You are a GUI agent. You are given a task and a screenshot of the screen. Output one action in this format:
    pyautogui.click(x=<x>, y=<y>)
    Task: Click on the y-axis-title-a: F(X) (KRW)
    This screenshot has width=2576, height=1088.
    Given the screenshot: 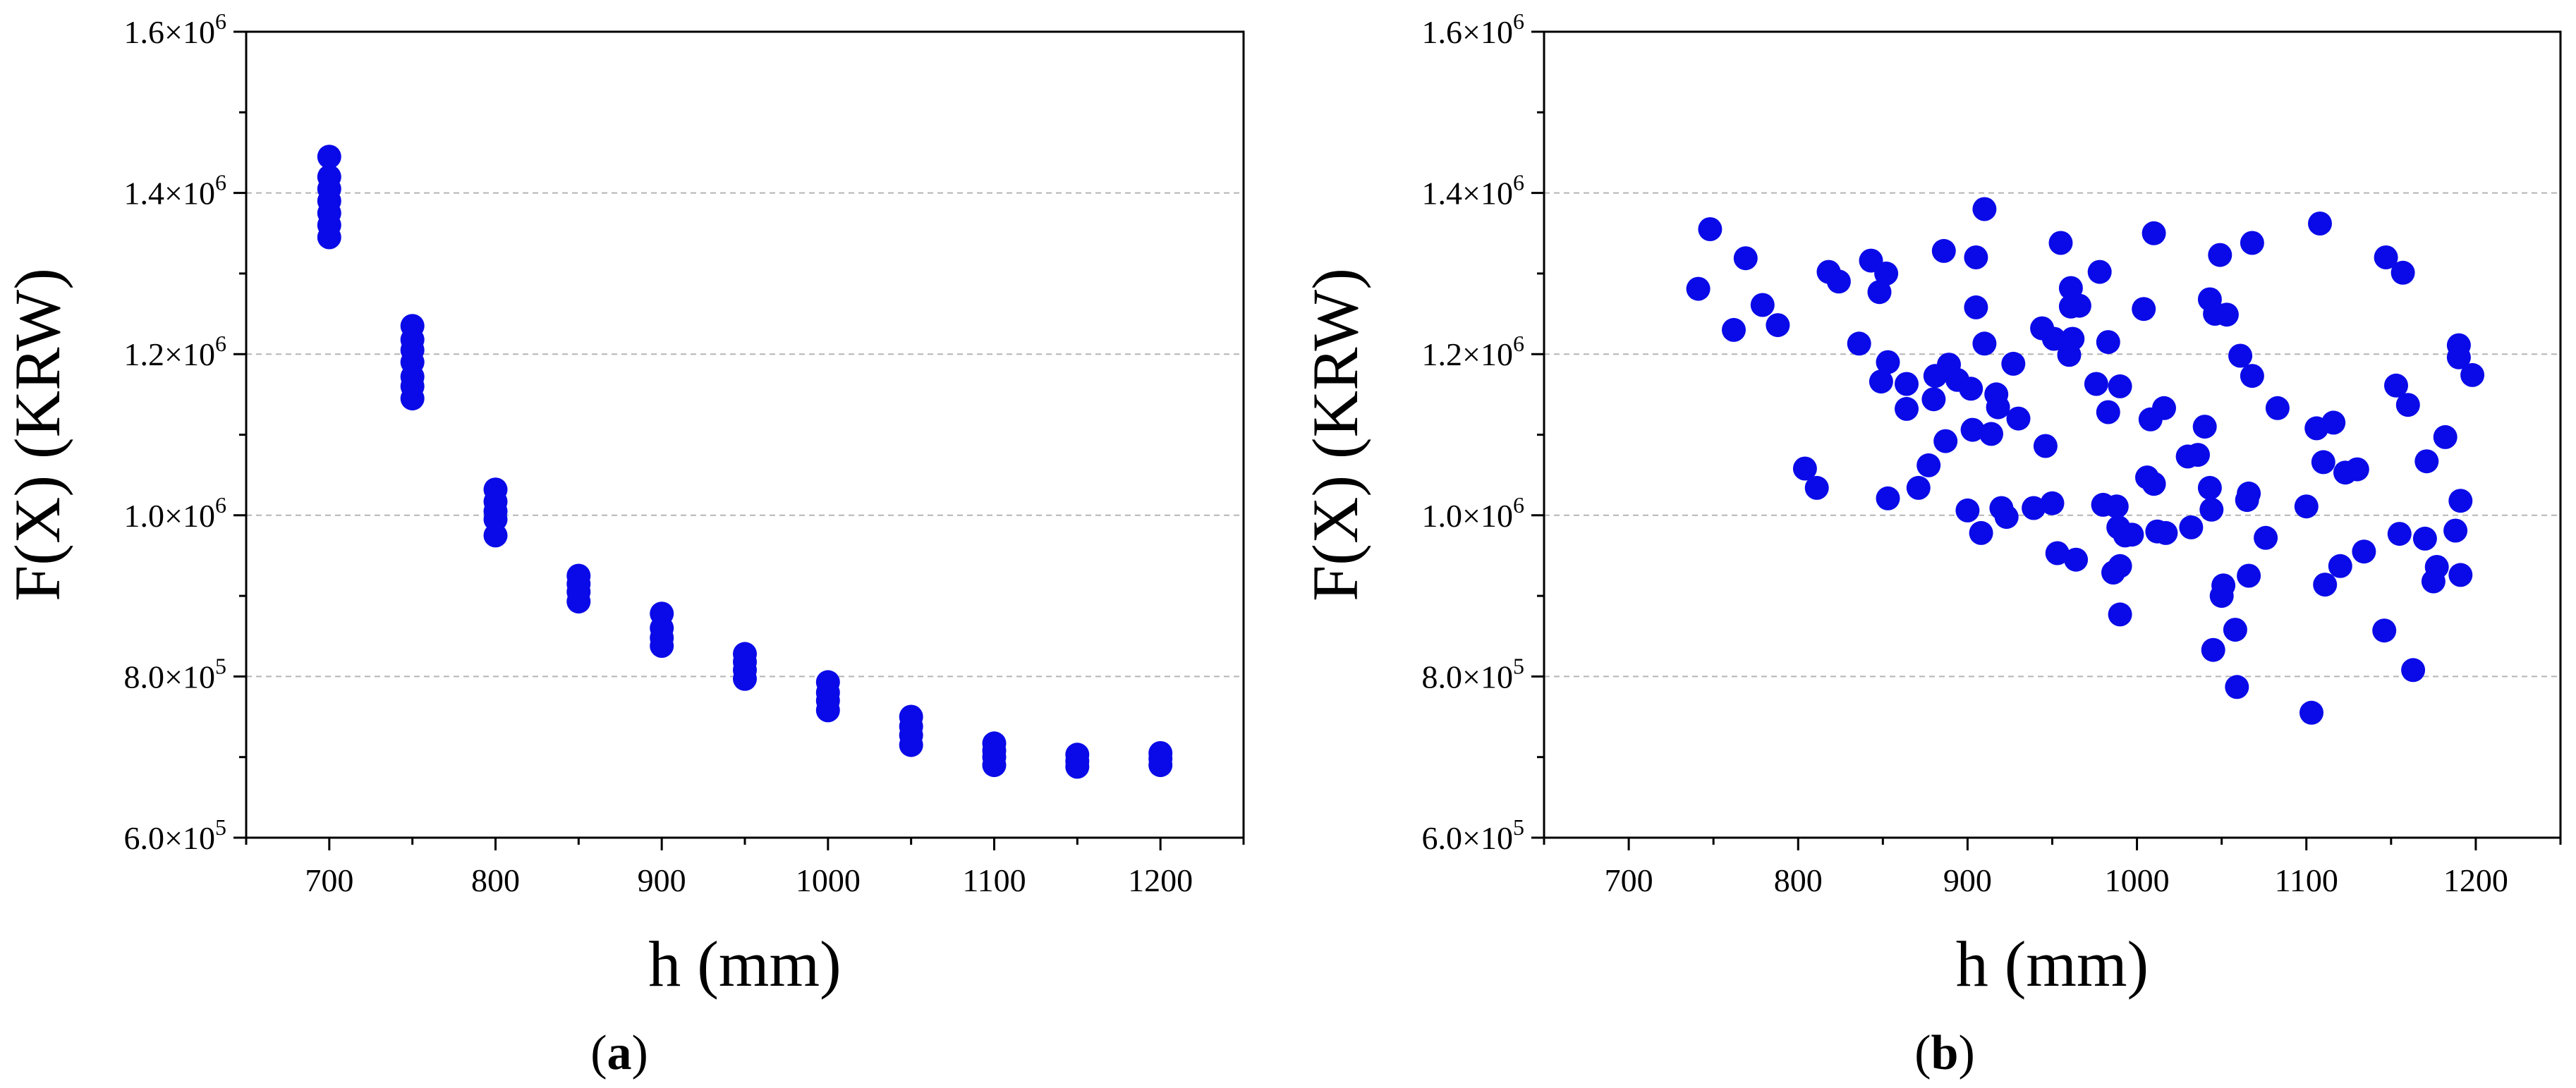 What is the action you would take?
    pyautogui.click(x=37, y=434)
    